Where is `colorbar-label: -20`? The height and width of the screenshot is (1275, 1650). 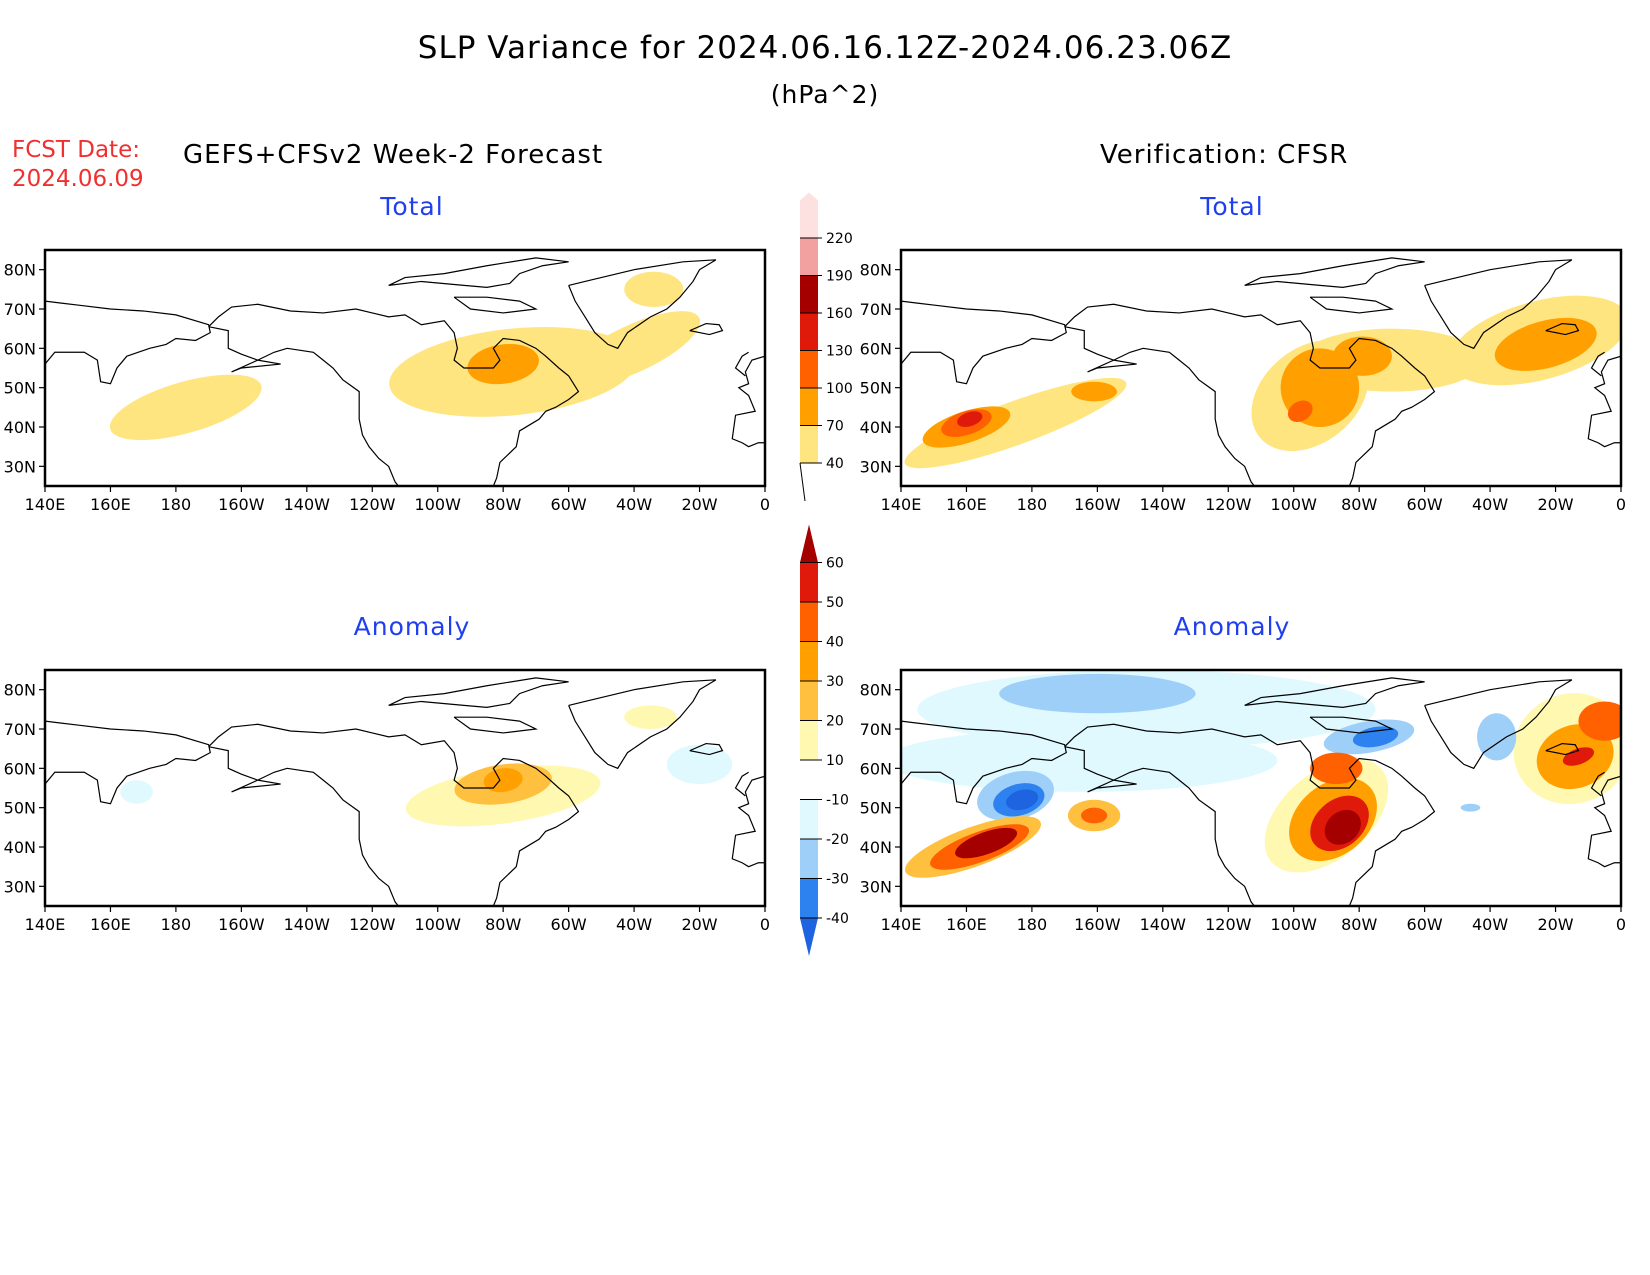 colorbar-label: -20 is located at coordinates (837, 840).